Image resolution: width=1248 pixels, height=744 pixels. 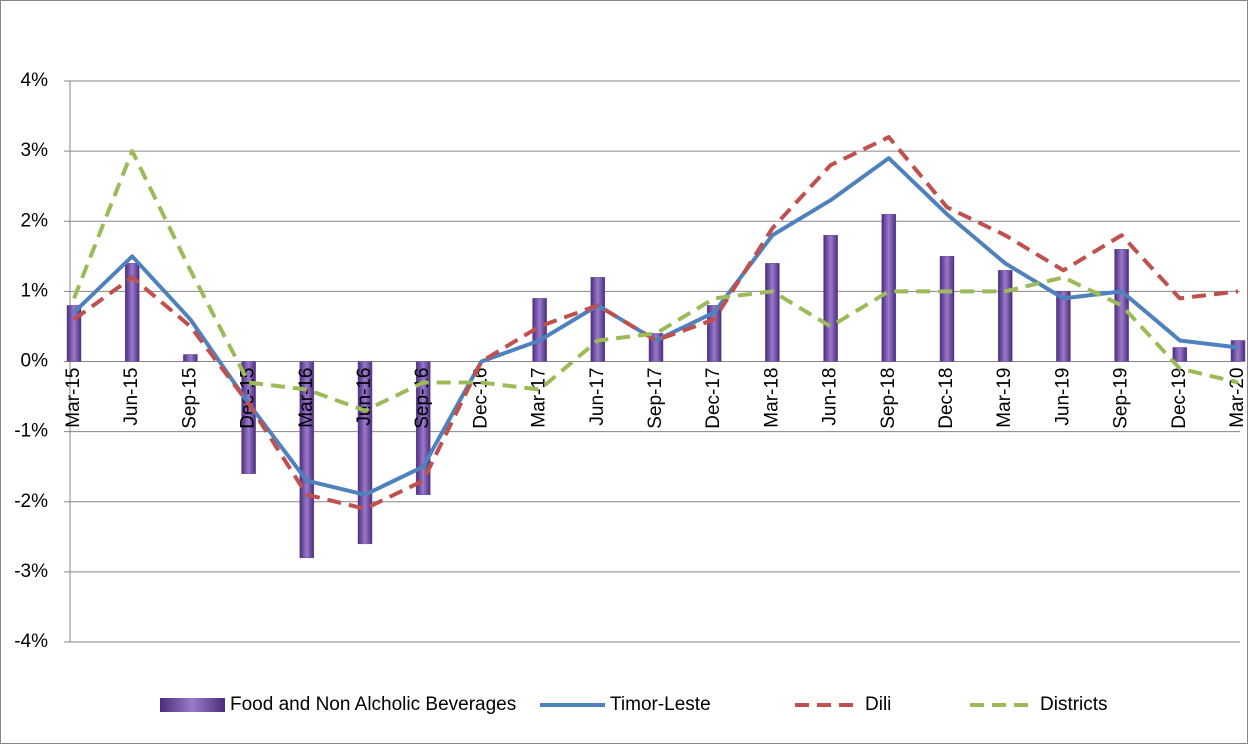 What do you see at coordinates (878, 704) in the screenshot?
I see `legend-label: Dili` at bounding box center [878, 704].